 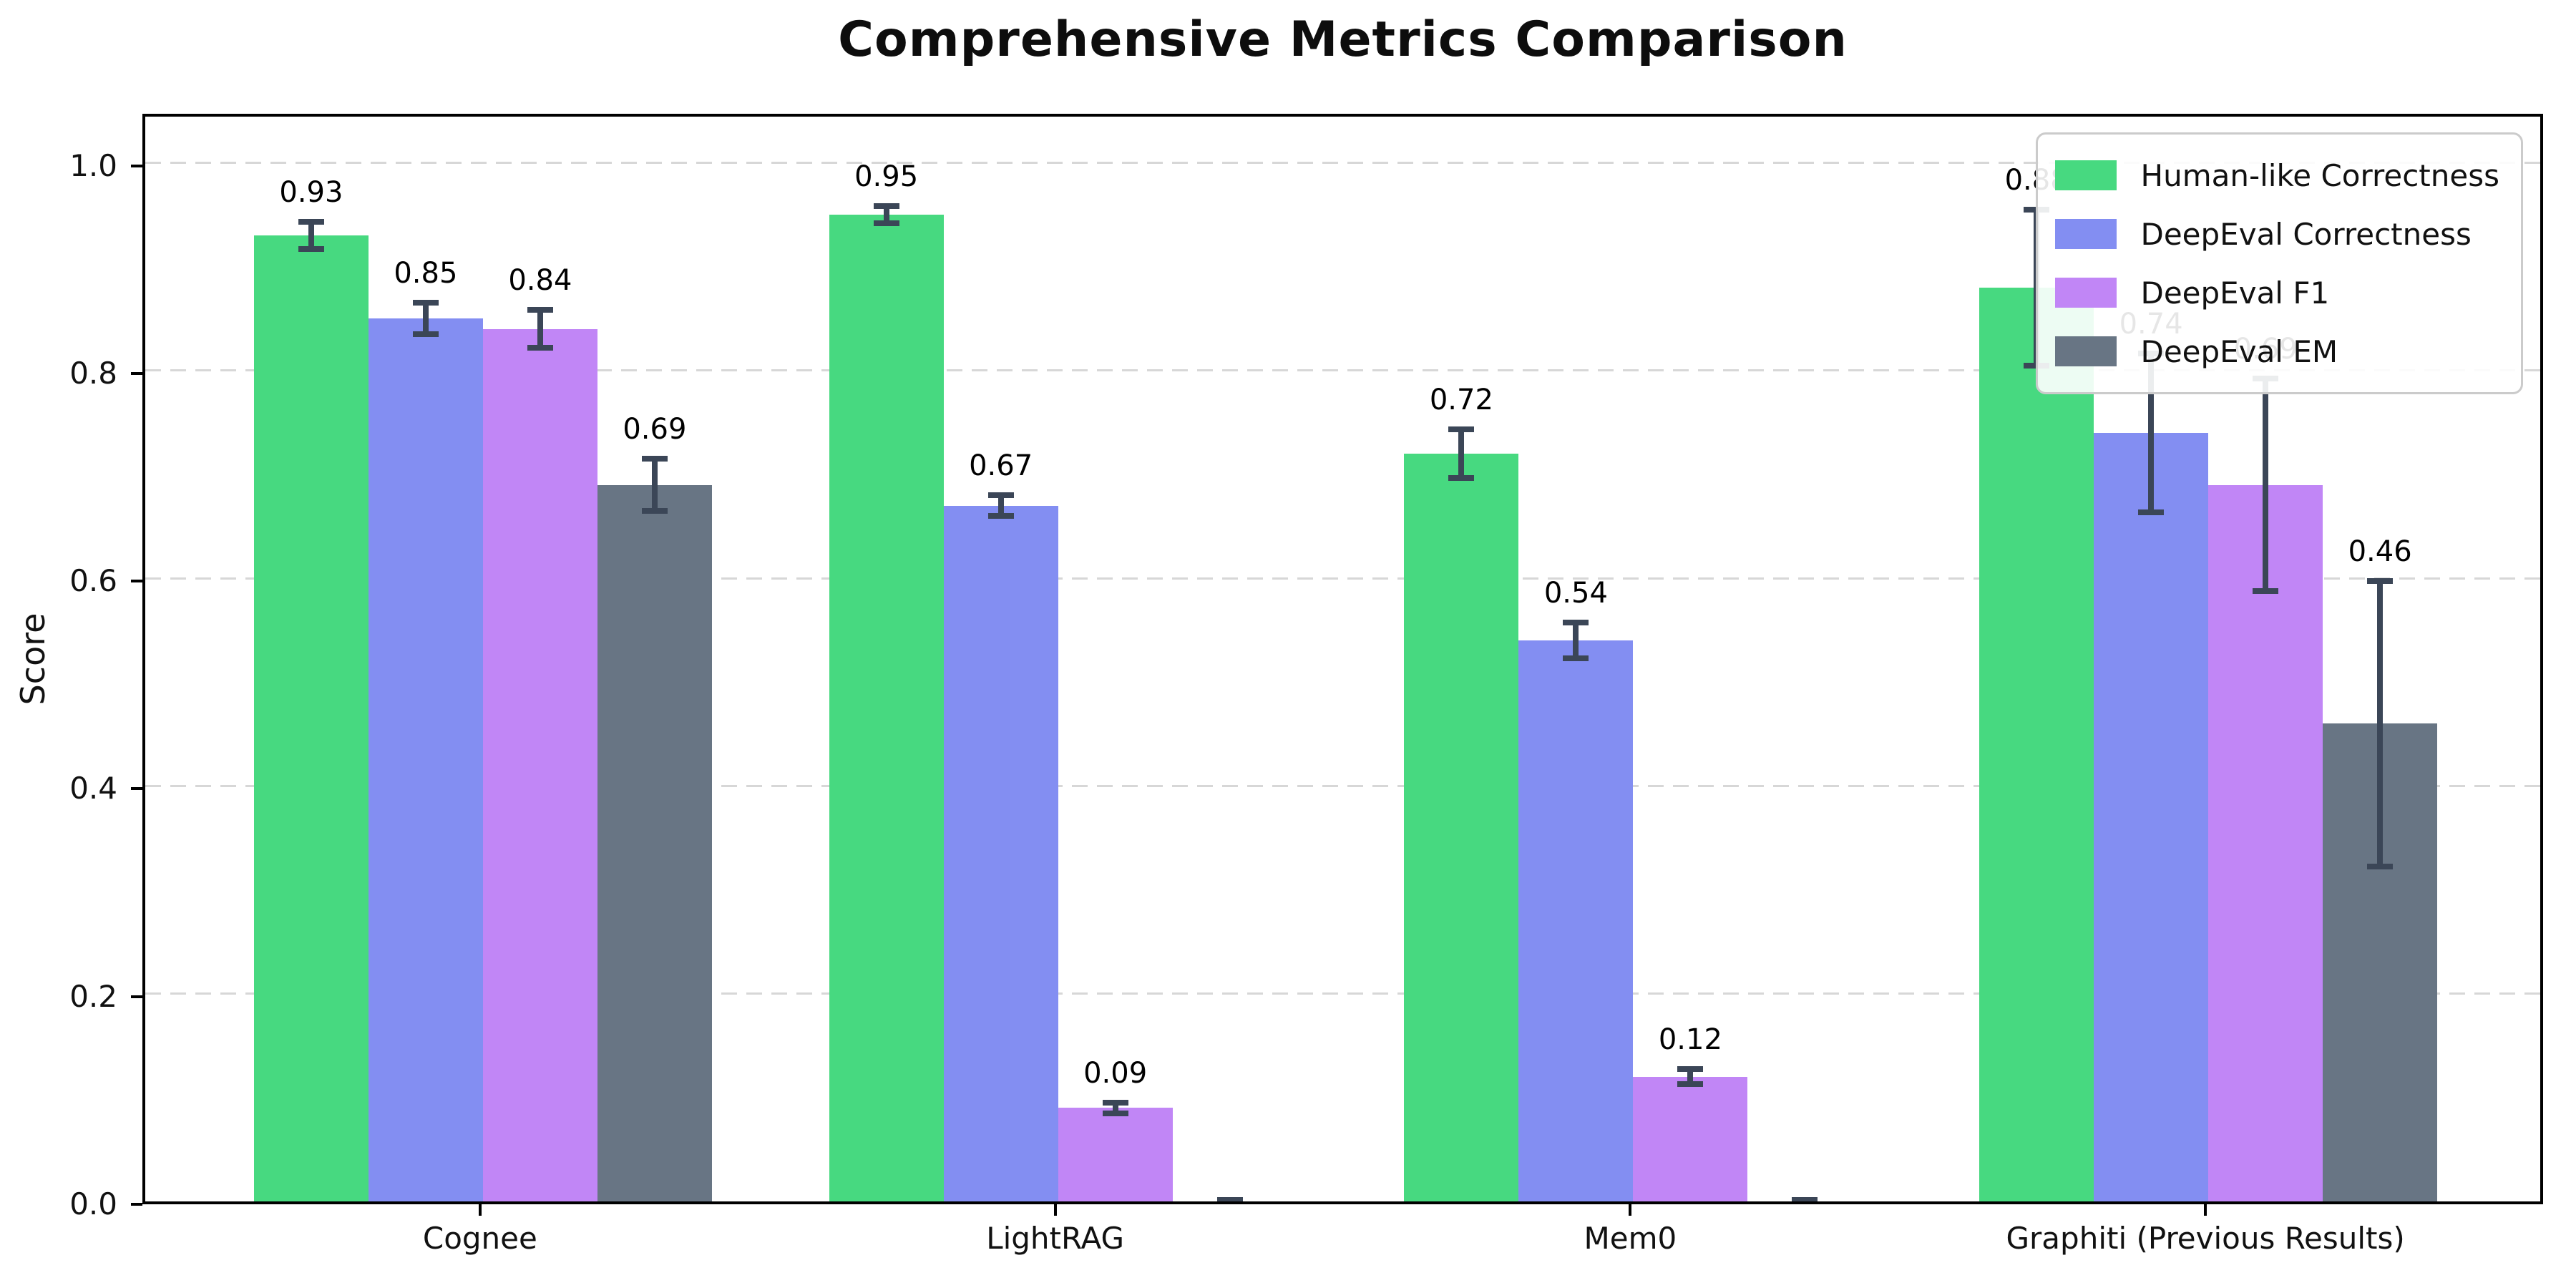 What do you see at coordinates (93, 165) in the screenshot?
I see `y-tick-label: 1.0` at bounding box center [93, 165].